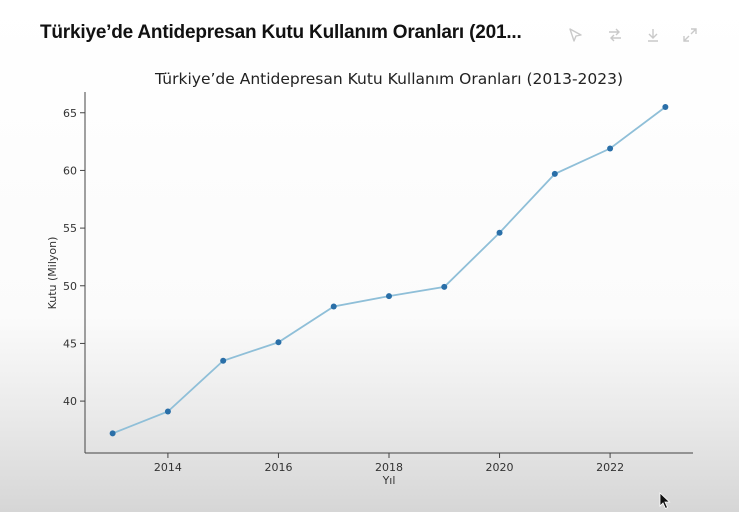  I want to click on chart-style-icon, so click(576, 35).